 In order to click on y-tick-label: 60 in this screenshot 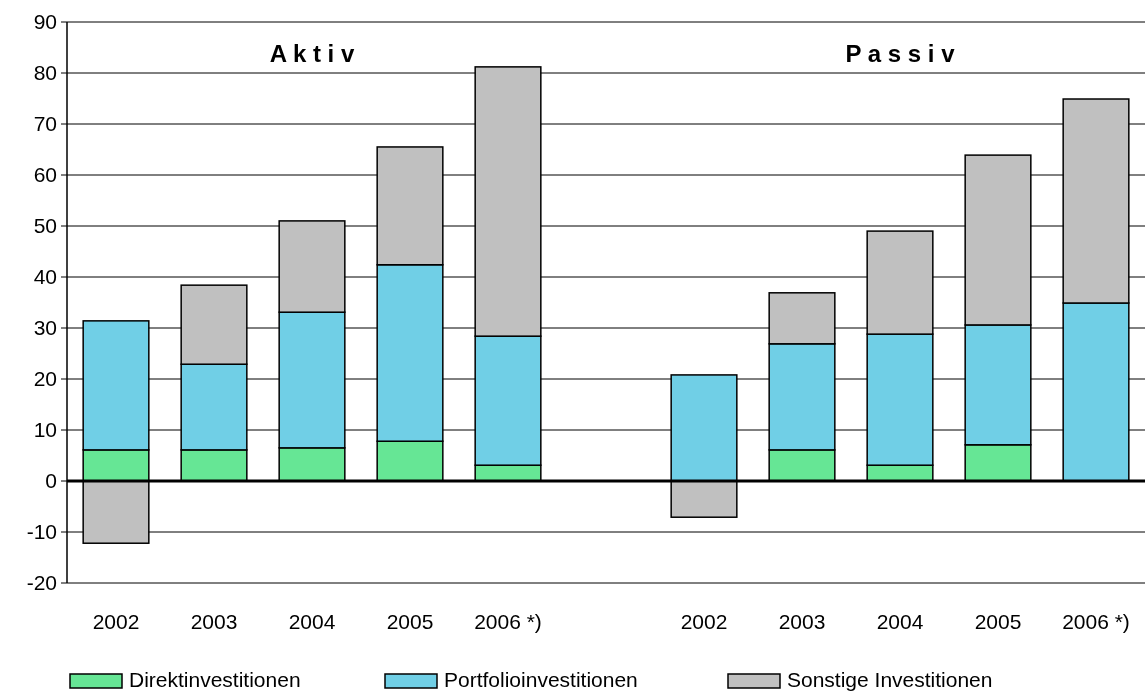, I will do `click(45, 175)`.